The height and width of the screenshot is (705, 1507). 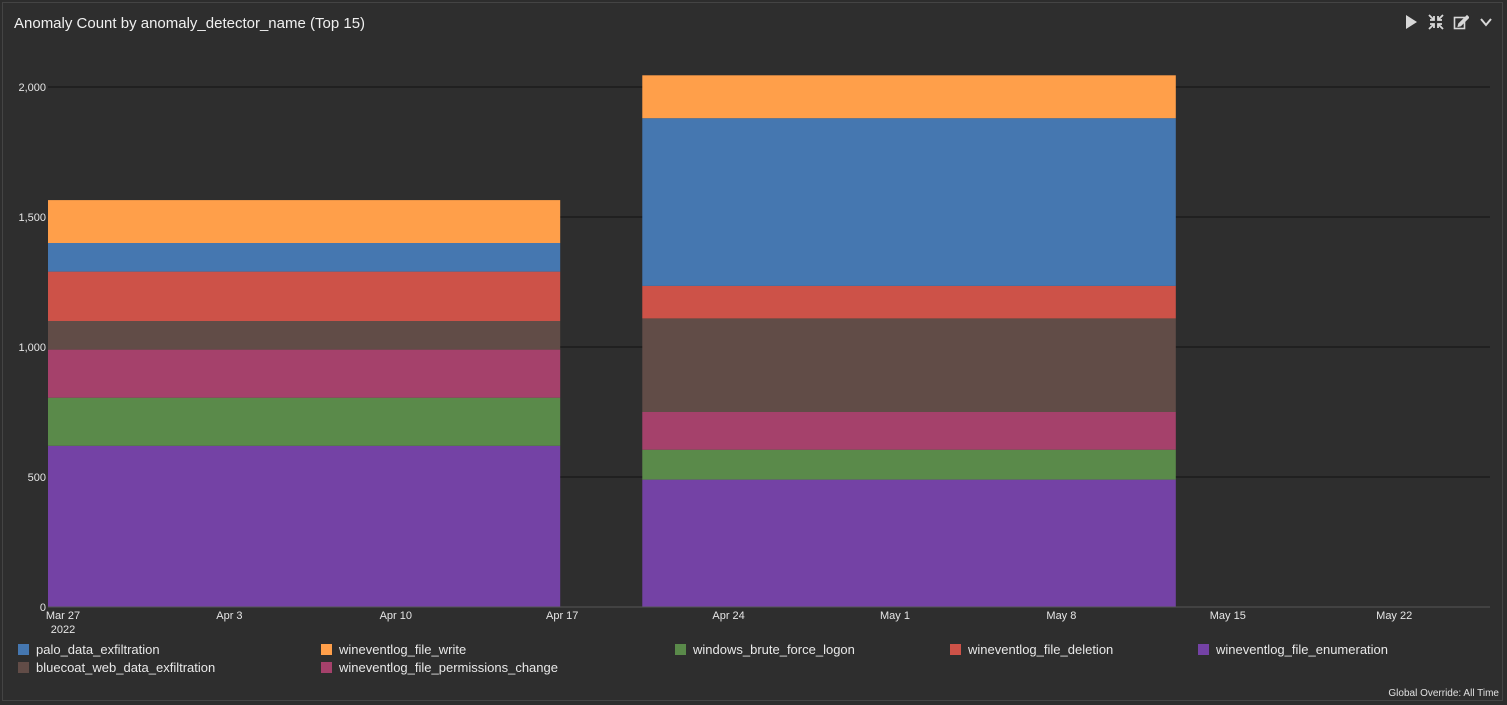 What do you see at coordinates (43, 608) in the screenshot?
I see `y-tick-label: 0` at bounding box center [43, 608].